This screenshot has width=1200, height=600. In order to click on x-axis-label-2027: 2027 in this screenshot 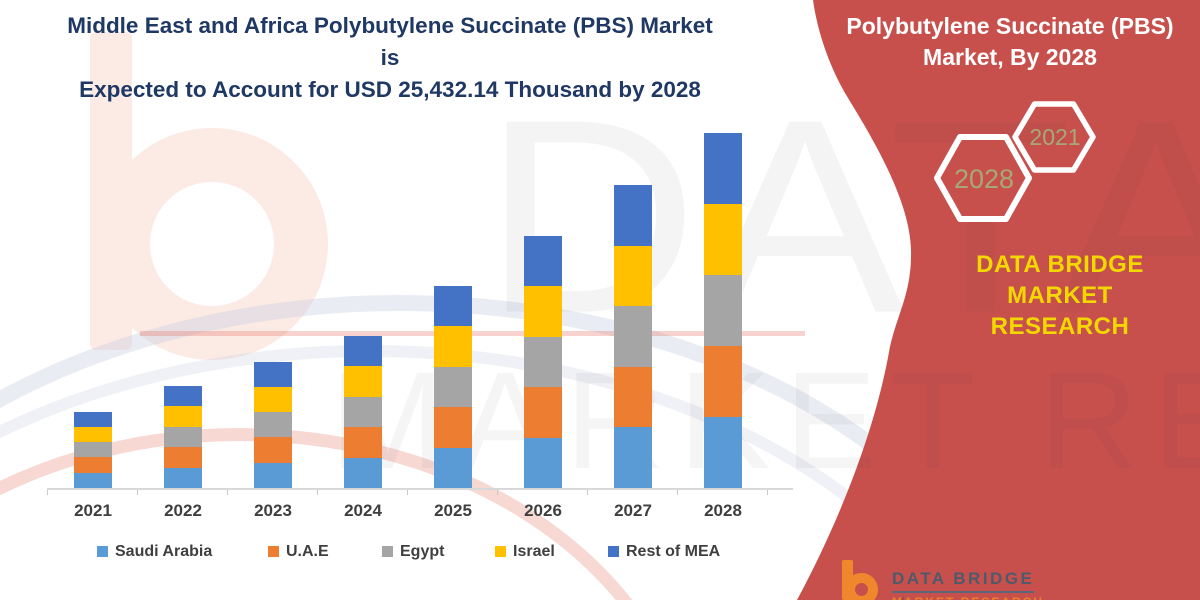, I will do `click(633, 510)`.